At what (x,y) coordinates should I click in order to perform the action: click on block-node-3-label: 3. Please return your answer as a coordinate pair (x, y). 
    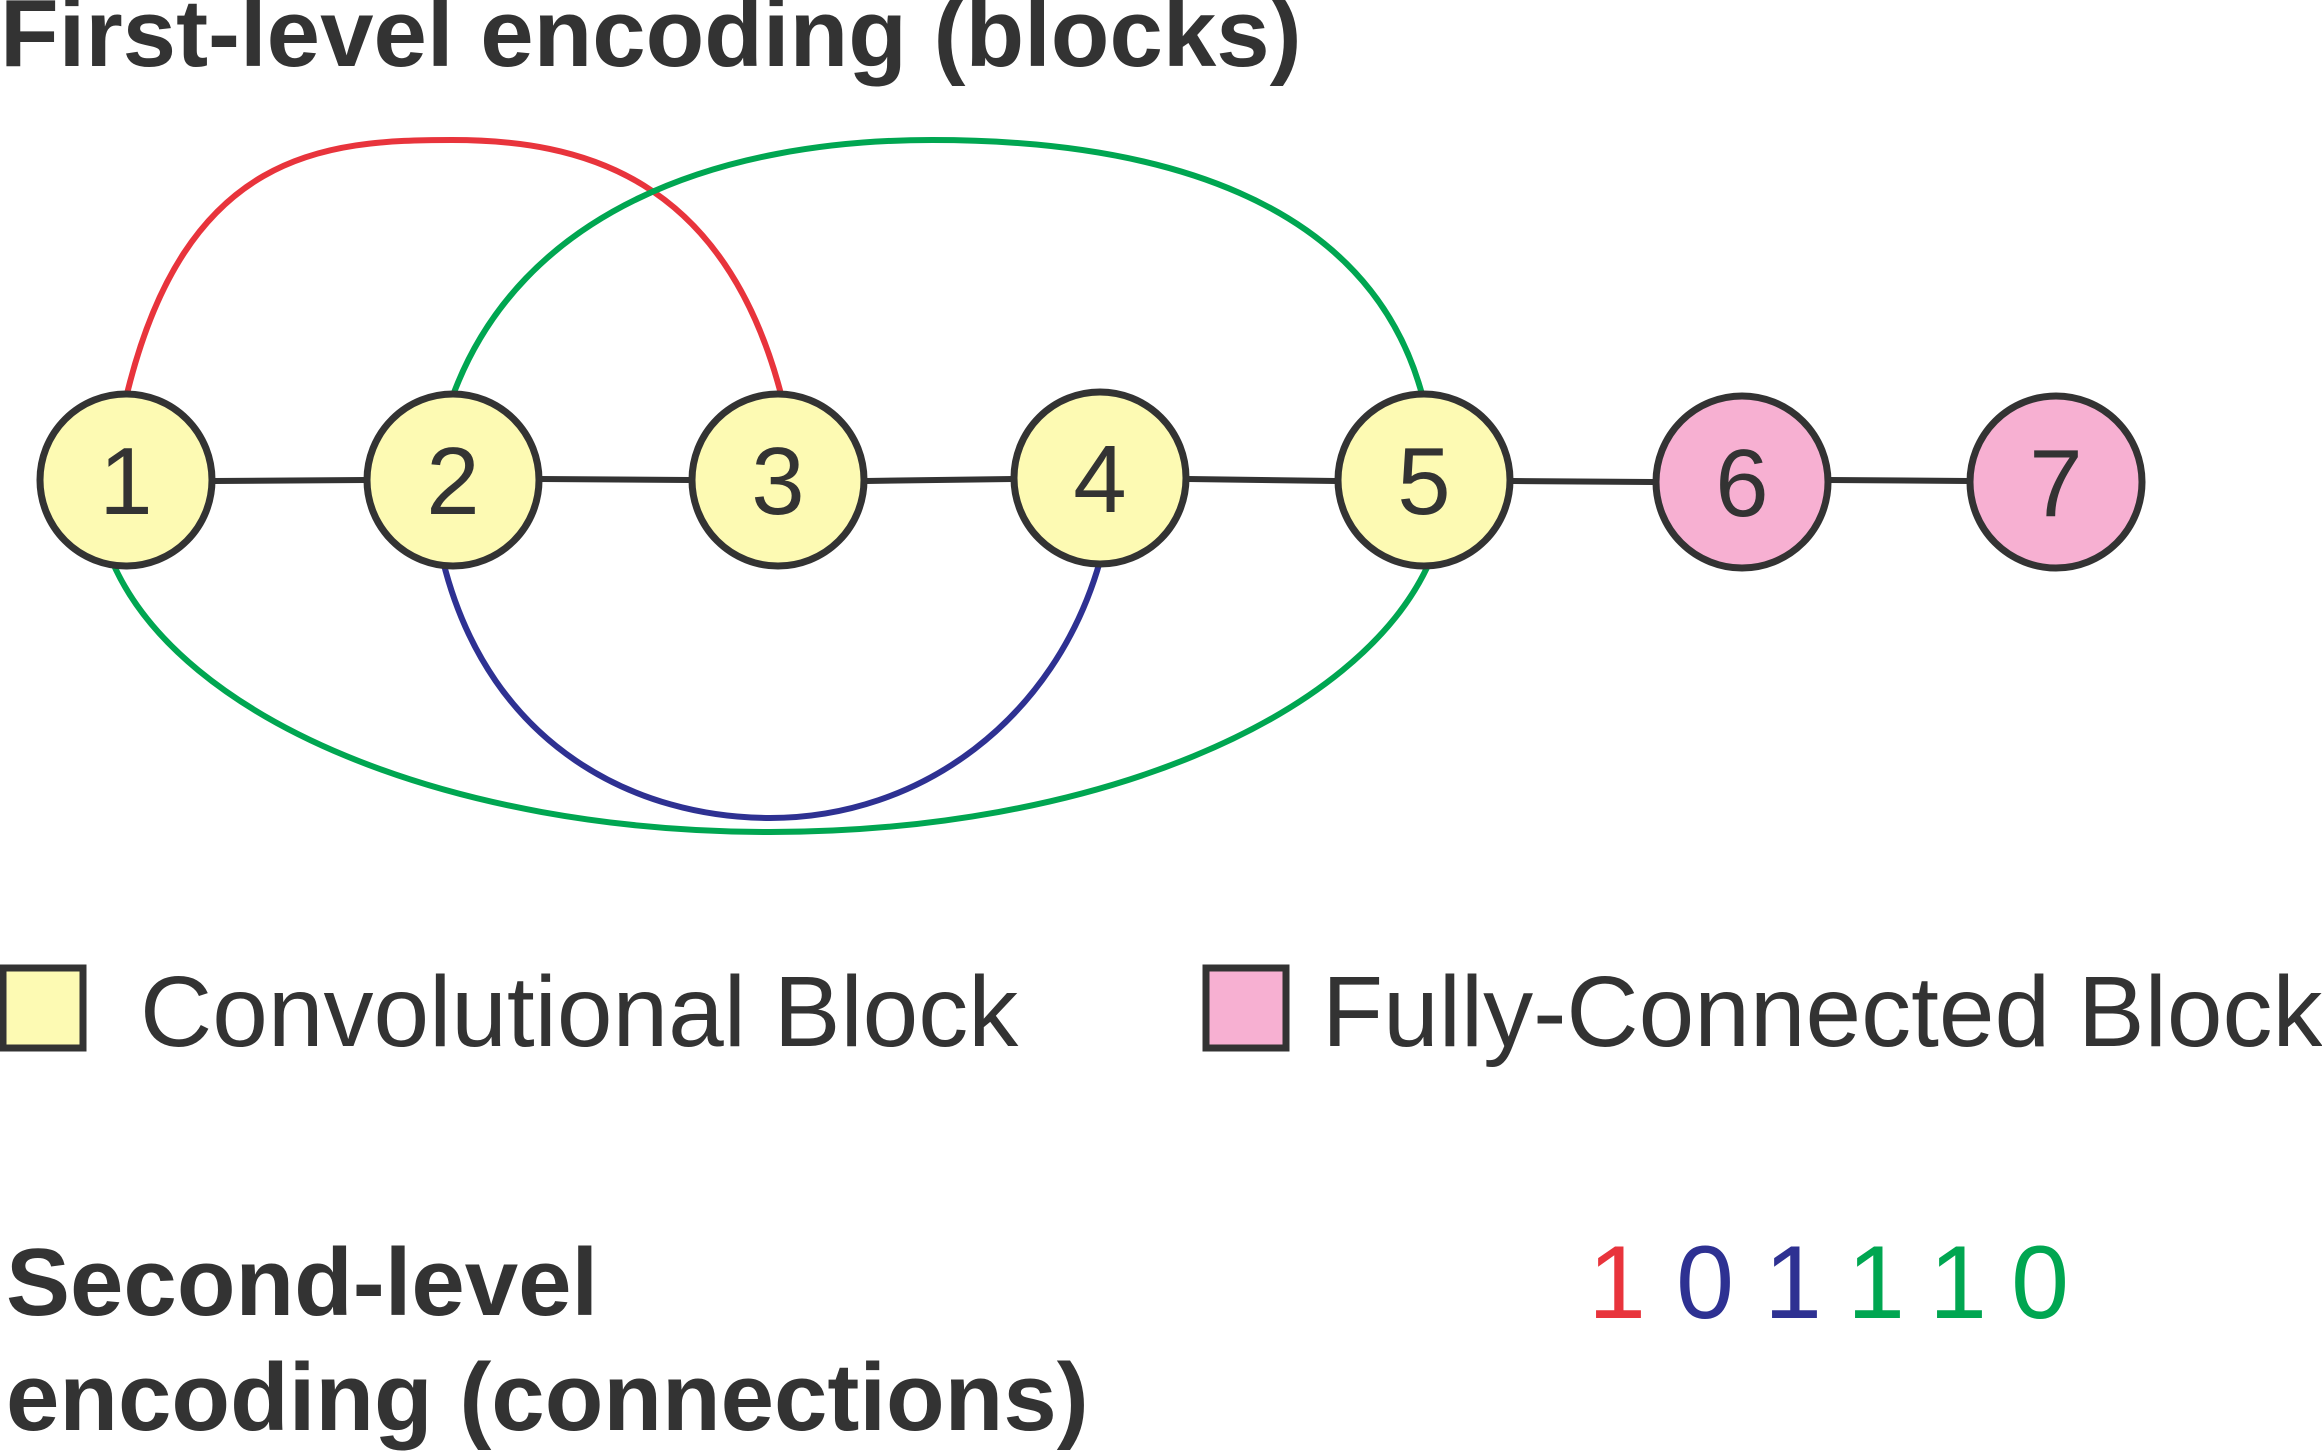
    Looking at the image, I should click on (777, 481).